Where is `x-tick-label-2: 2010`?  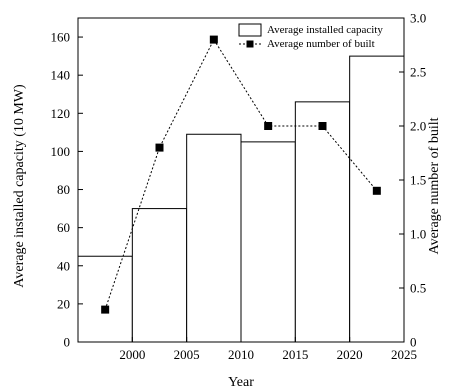 x-tick-label-2: 2010 is located at coordinates (241, 354).